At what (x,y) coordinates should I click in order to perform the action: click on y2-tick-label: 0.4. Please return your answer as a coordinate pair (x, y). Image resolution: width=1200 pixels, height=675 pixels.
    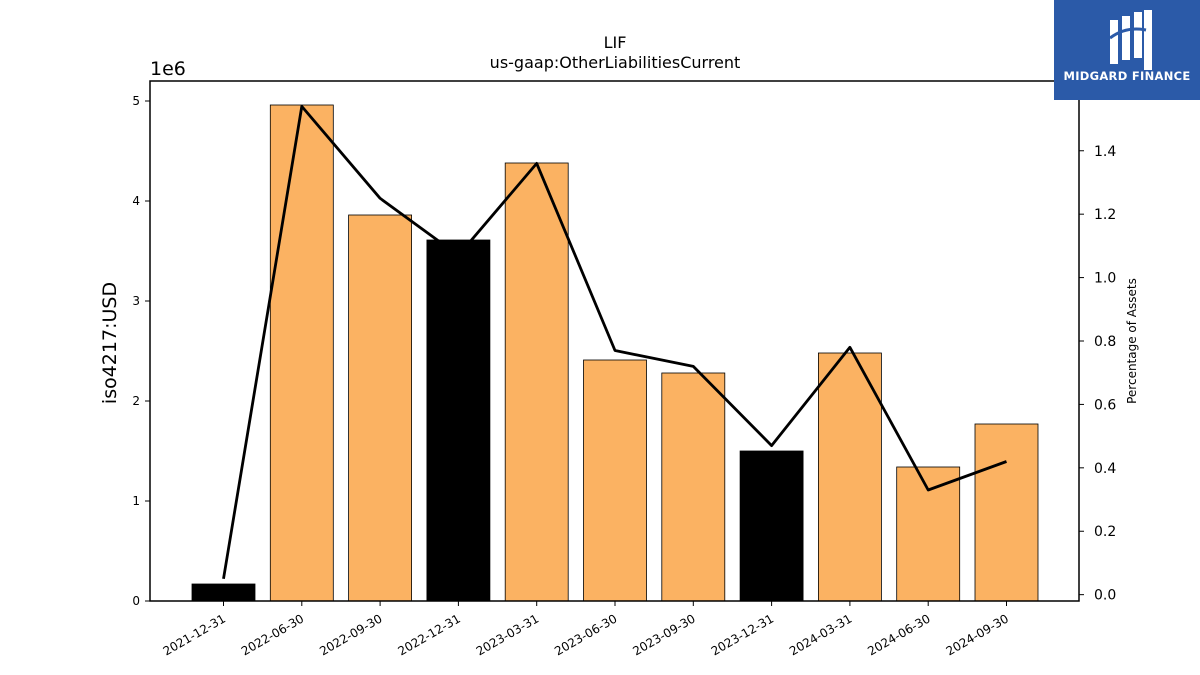
    Looking at the image, I should click on (1105, 469).